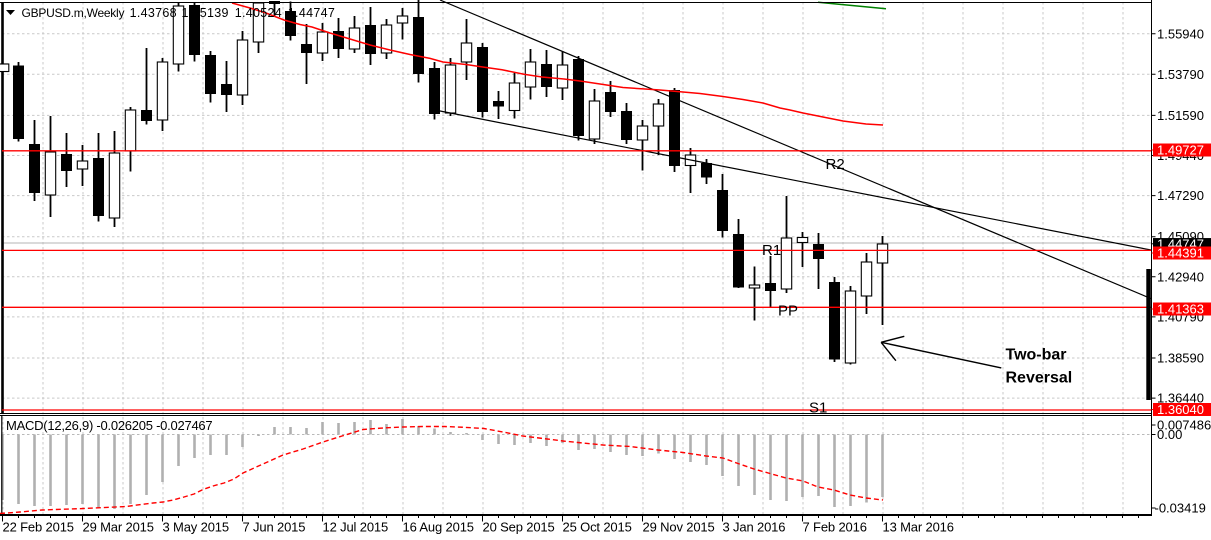 The height and width of the screenshot is (540, 1211). Describe the element at coordinates (118, 527) in the screenshot. I see `svg-text: 29 Mar 2015` at that location.